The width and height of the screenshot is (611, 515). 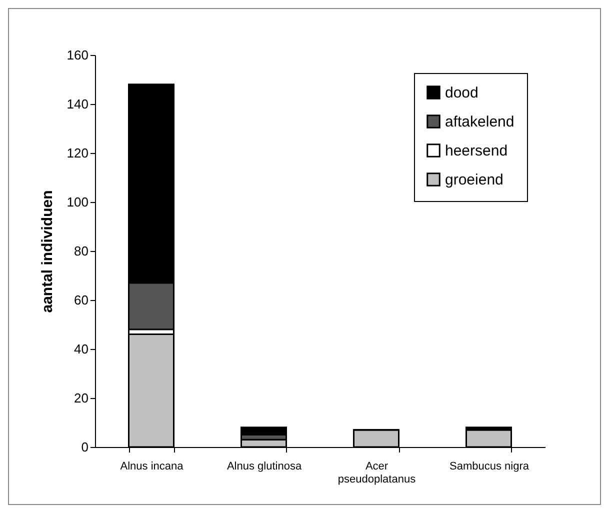 What do you see at coordinates (81, 349) in the screenshot?
I see `y-tick-label: 40` at bounding box center [81, 349].